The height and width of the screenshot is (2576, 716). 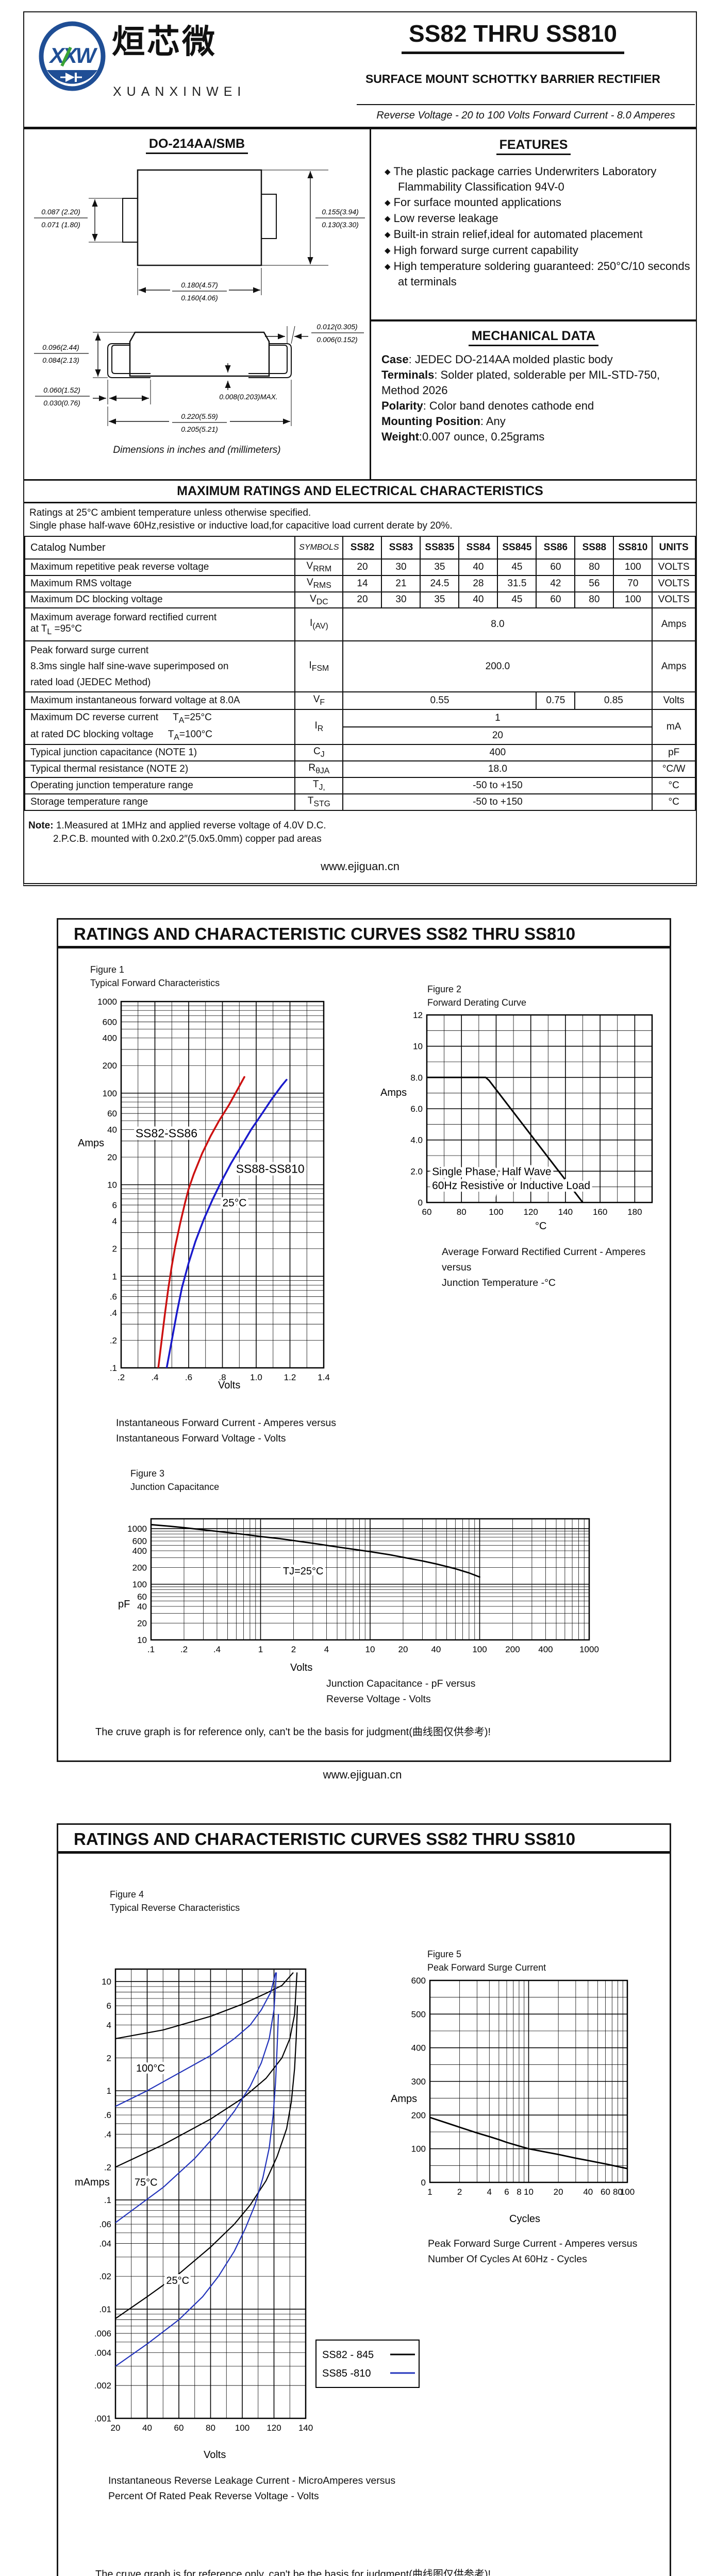 I want to click on figure5-title: Figure 5 Peak Forward Surge Current, so click(x=486, y=1961).